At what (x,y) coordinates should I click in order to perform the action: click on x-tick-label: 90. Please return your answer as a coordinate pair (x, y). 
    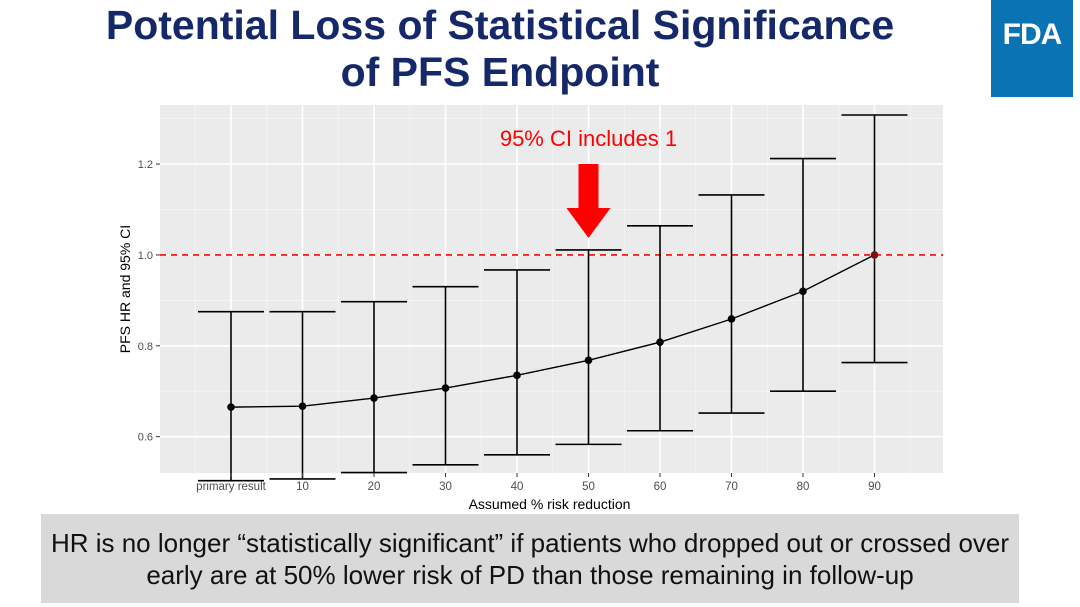
    Looking at the image, I should click on (874, 487).